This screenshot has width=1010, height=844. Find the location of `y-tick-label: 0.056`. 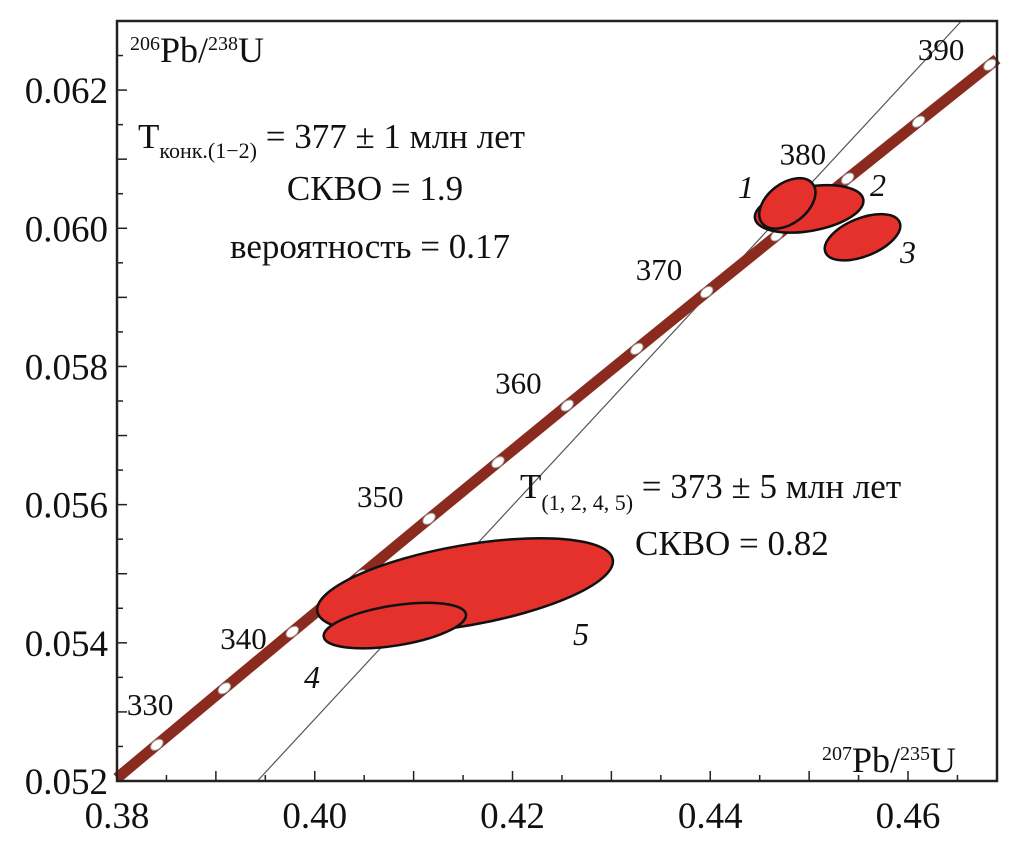

y-tick-label: 0.056 is located at coordinates (66, 506).